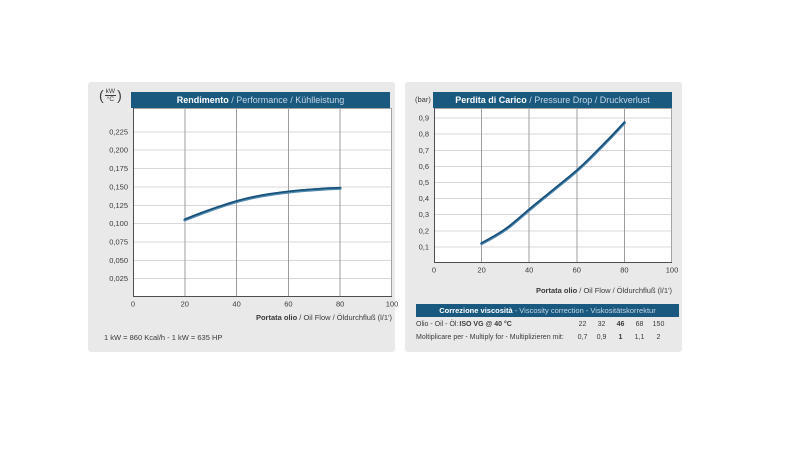 Image resolution: width=800 pixels, height=450 pixels. Describe the element at coordinates (658, 324) in the screenshot. I see `vg-value-4: 150` at that location.